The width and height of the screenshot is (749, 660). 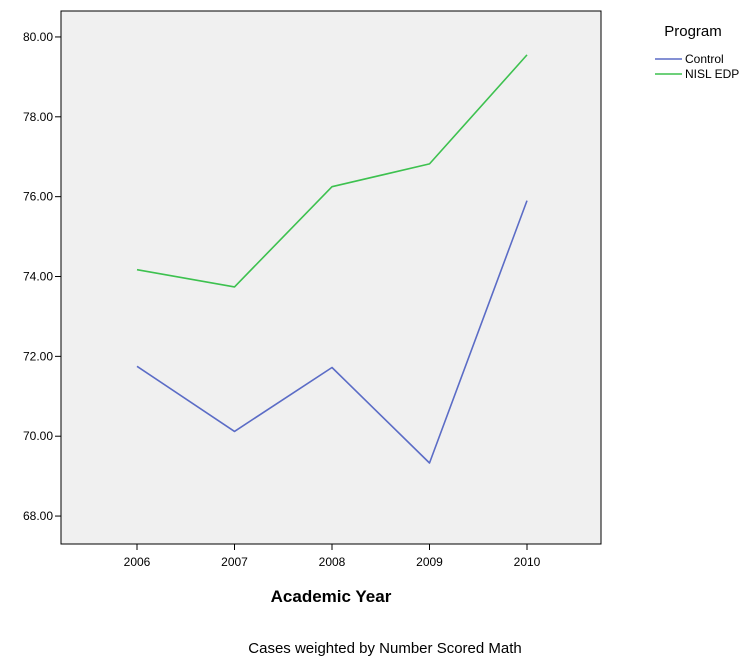 What do you see at coordinates (137, 562) in the screenshot?
I see `x-tick-label: 2006` at bounding box center [137, 562].